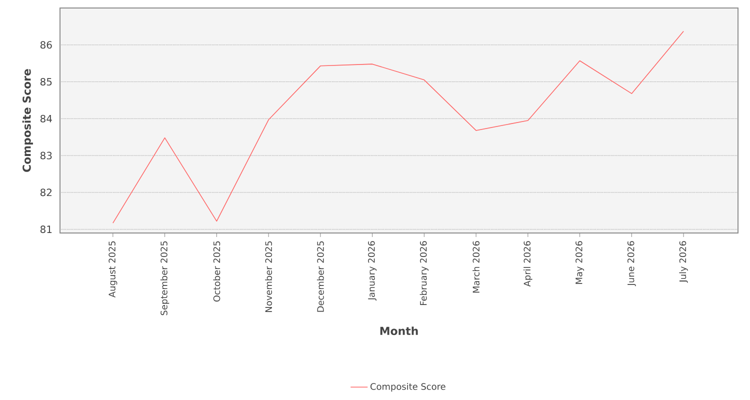 Image resolution: width=750 pixels, height=400 pixels. Describe the element at coordinates (46, 82) in the screenshot. I see `y-tick-label: 85` at that location.